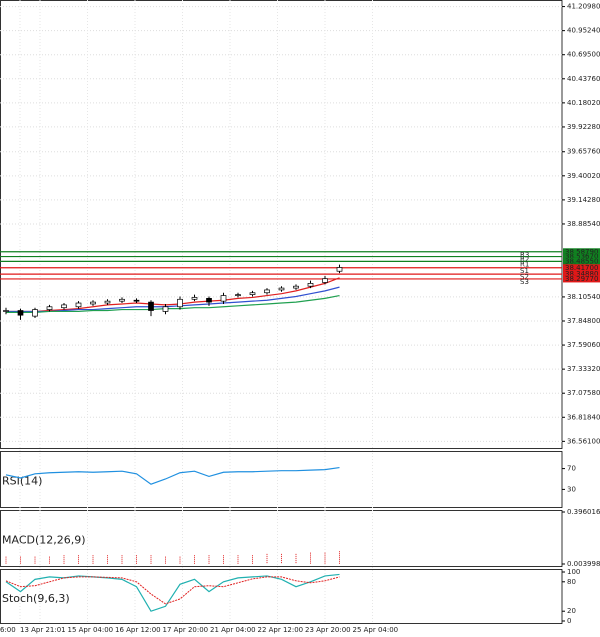  Describe the element at coordinates (583, 31) in the screenshot. I see `y-tick-label: 40.95240` at that location.